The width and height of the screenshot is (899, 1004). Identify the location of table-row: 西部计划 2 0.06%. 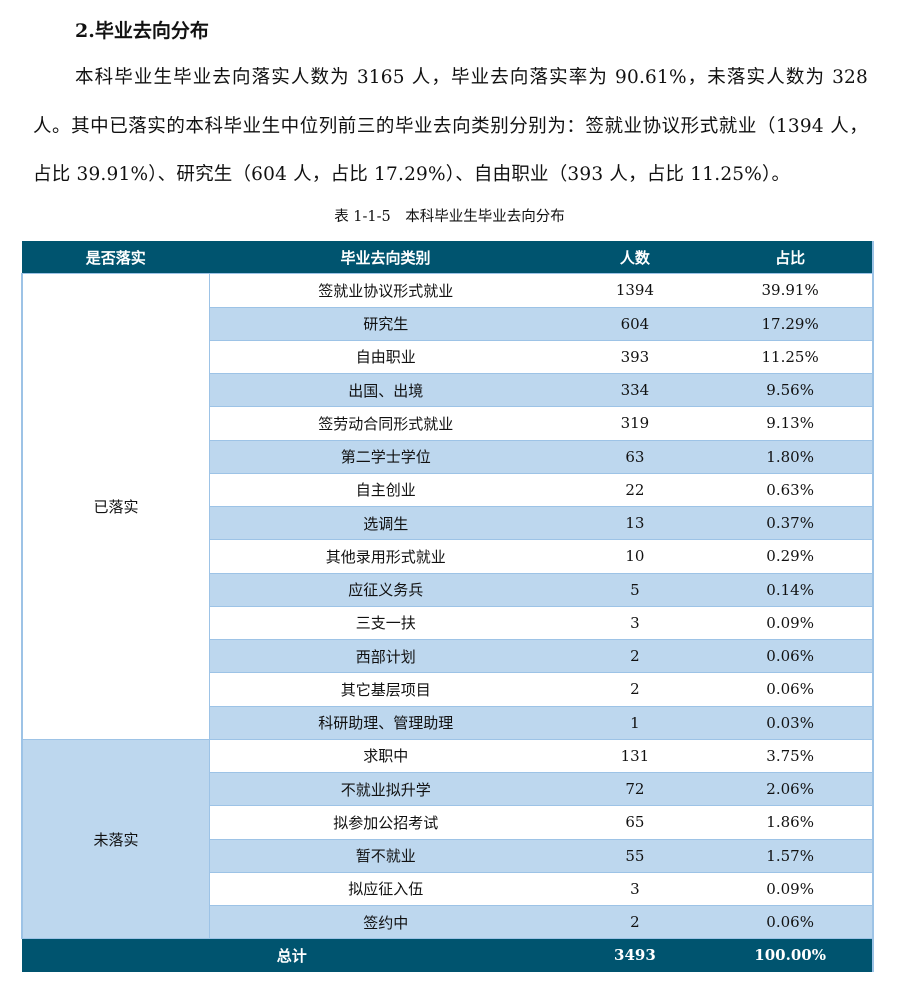
(447, 656).